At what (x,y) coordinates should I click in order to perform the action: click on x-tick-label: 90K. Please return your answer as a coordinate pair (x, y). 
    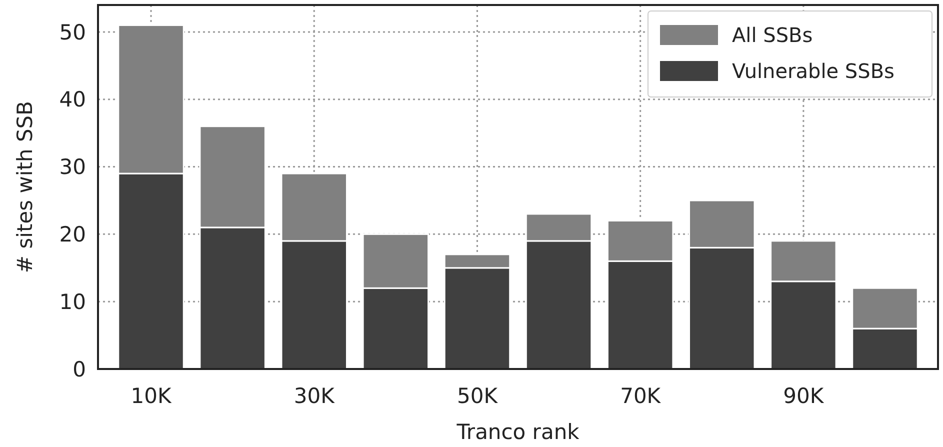
    Looking at the image, I should click on (804, 396).